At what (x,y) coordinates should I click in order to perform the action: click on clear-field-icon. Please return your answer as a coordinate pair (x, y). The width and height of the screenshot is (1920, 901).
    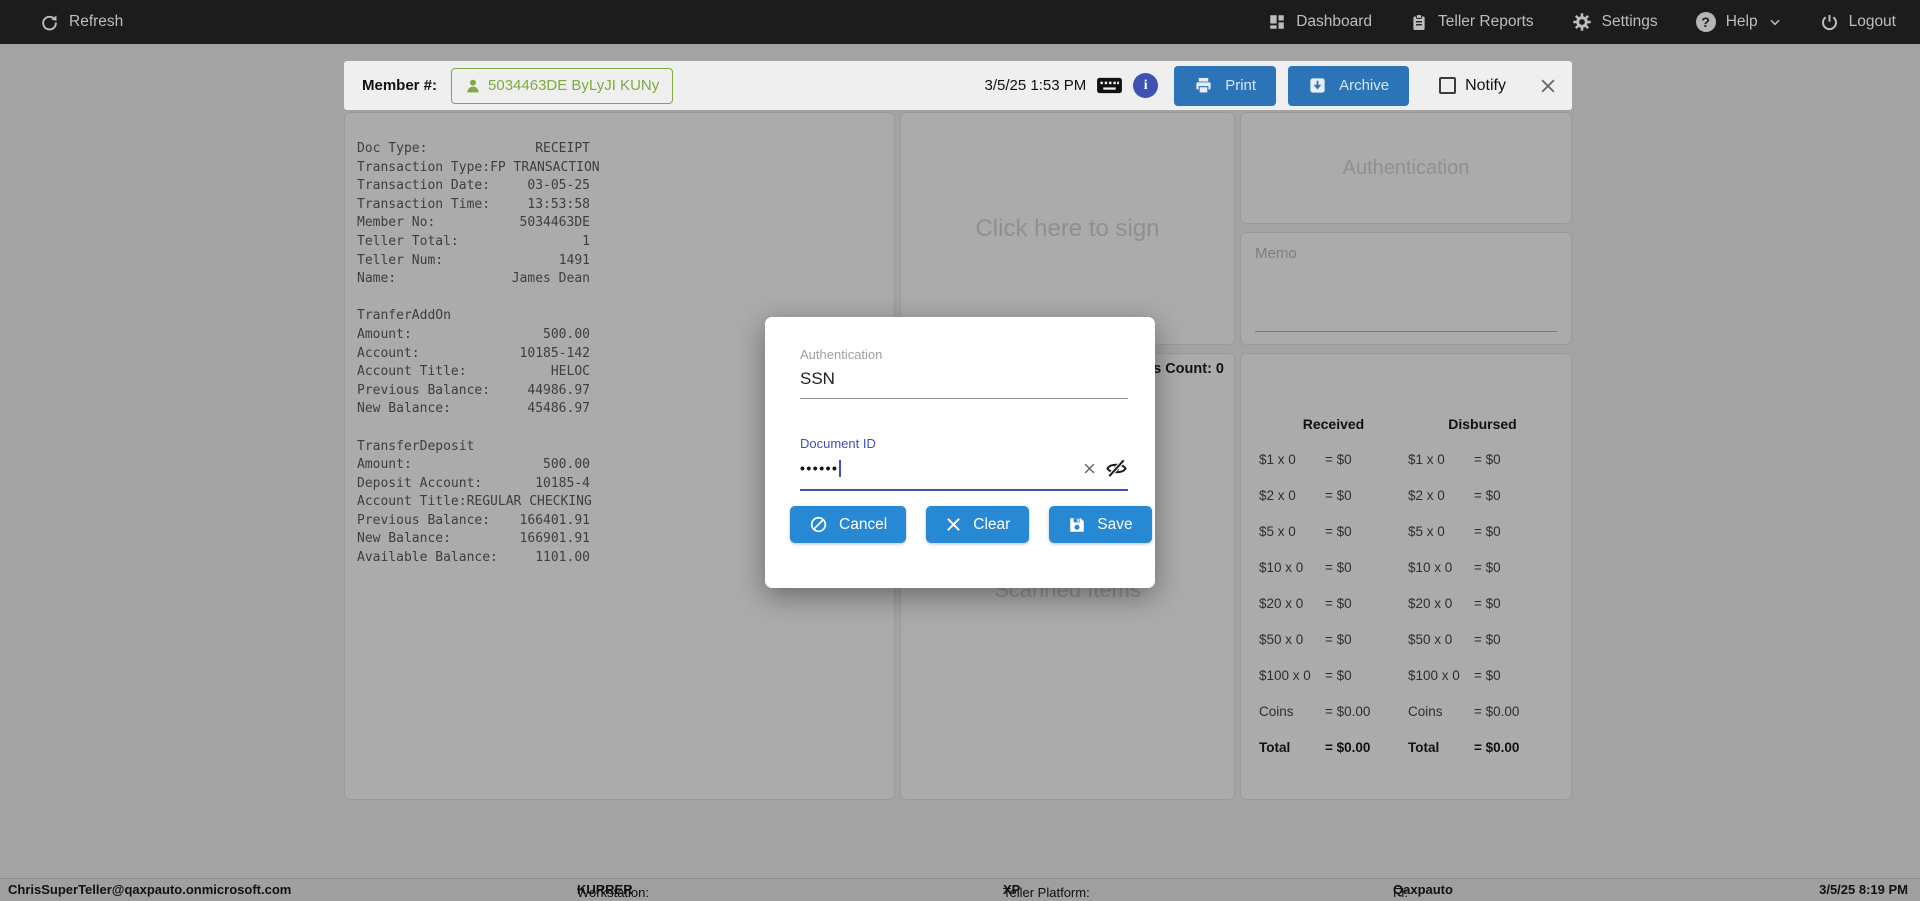
    Looking at the image, I should click on (1089, 468).